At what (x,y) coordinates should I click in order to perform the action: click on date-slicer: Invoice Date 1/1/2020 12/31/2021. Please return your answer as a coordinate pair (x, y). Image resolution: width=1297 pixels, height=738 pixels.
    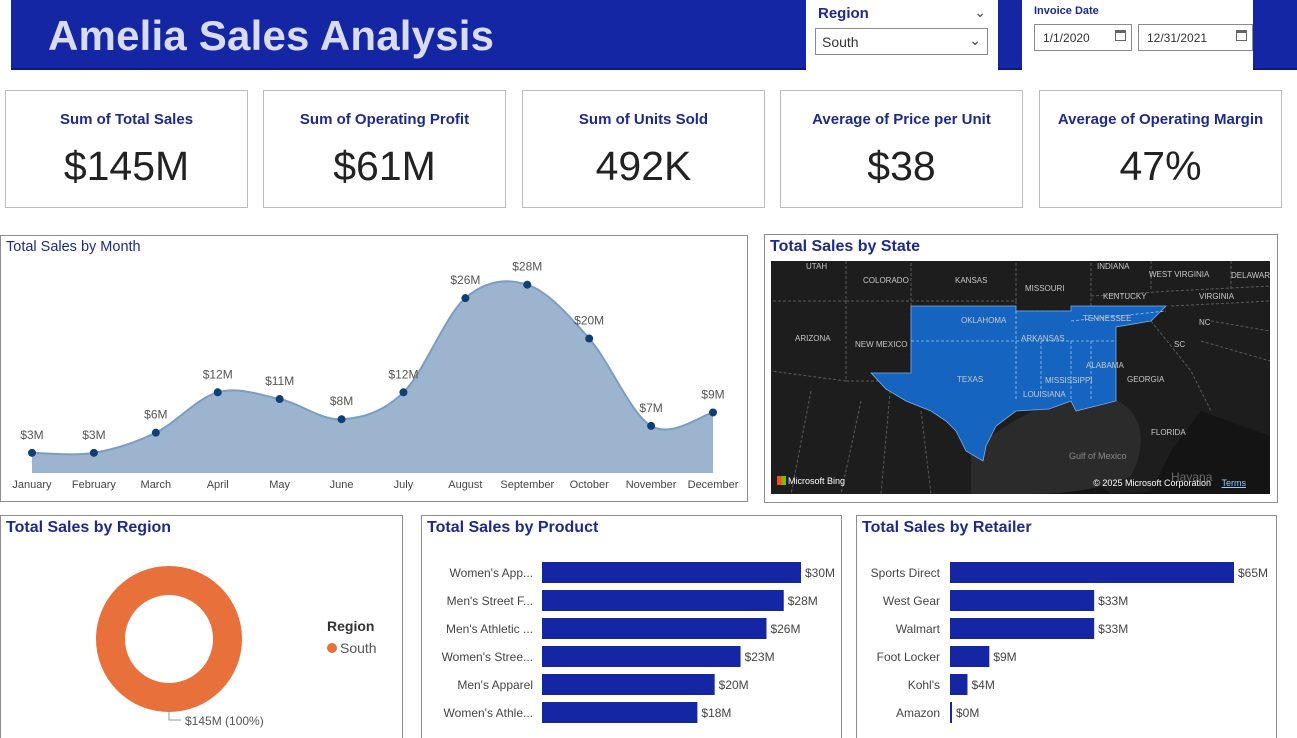
    Looking at the image, I should click on (1137, 35).